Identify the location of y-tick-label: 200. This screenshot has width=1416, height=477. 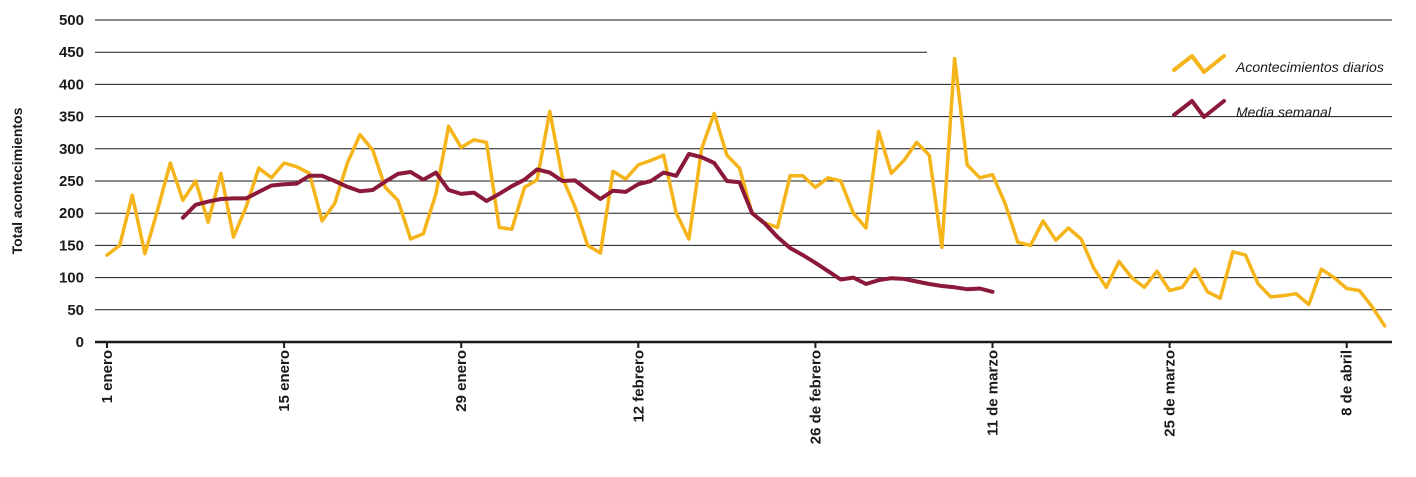
(71, 213).